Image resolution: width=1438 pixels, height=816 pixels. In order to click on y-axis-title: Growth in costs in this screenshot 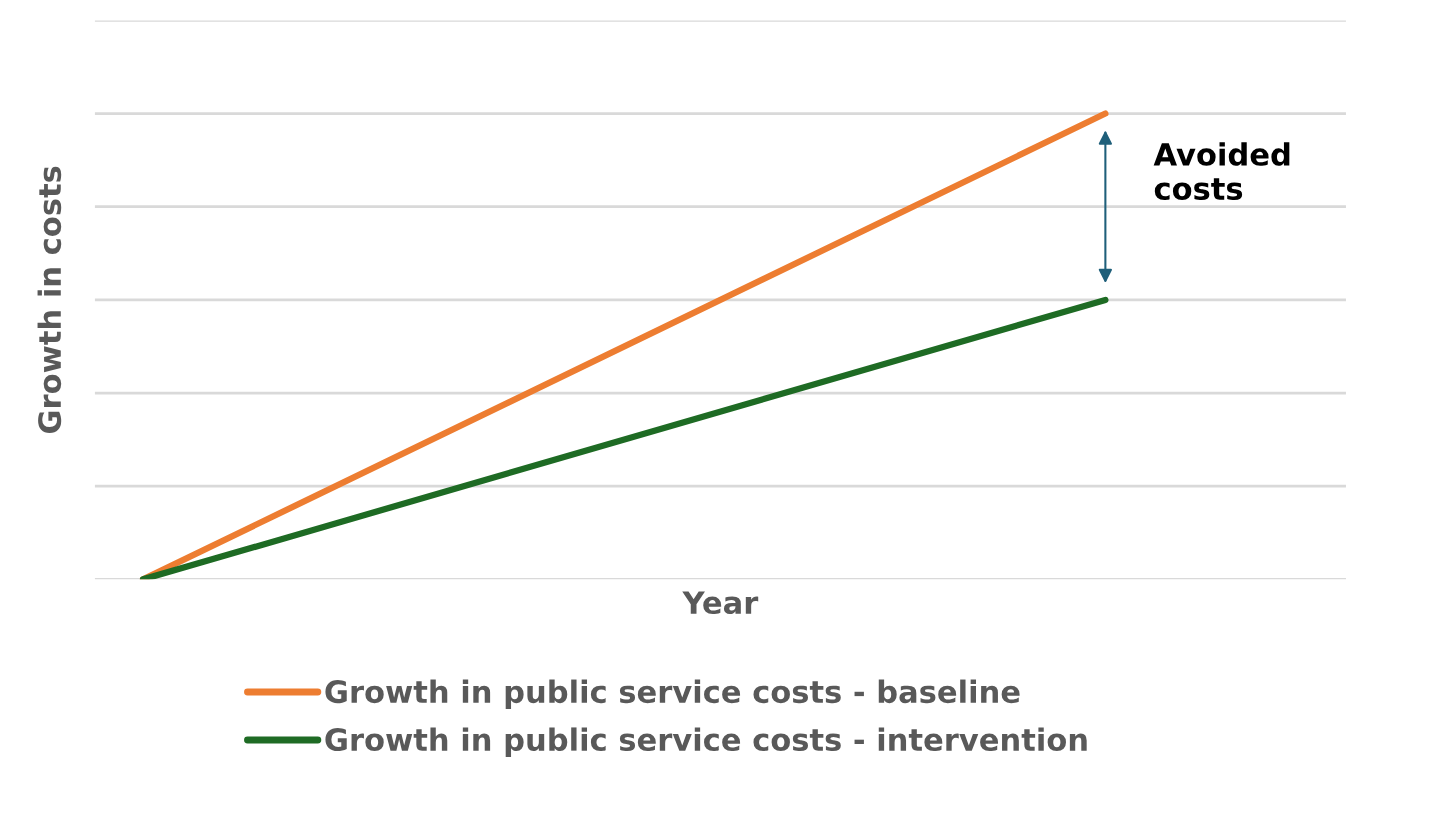, I will do `click(49, 300)`.